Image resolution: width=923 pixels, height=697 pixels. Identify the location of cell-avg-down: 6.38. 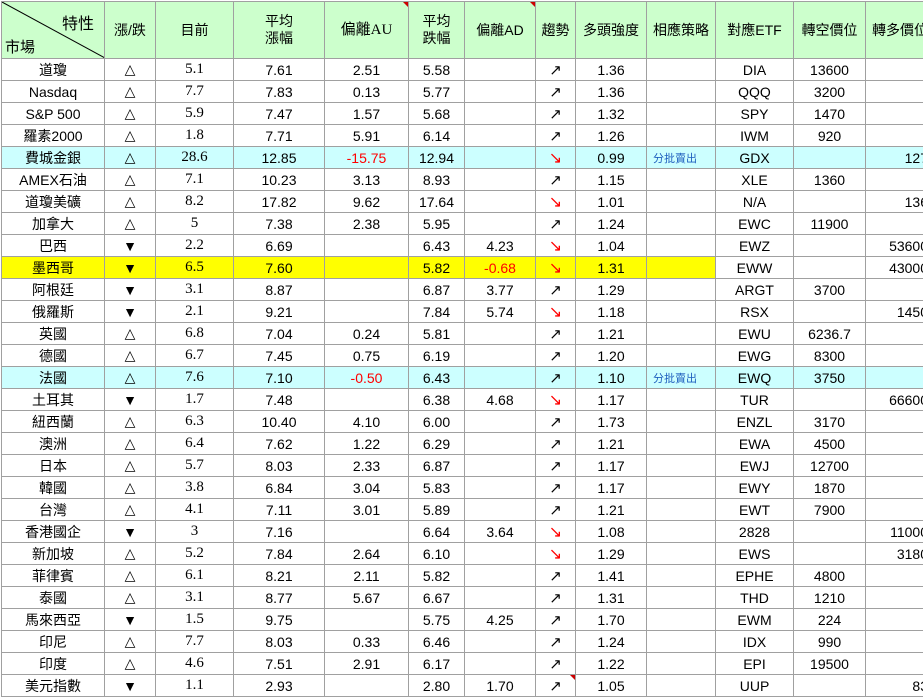
(436, 399).